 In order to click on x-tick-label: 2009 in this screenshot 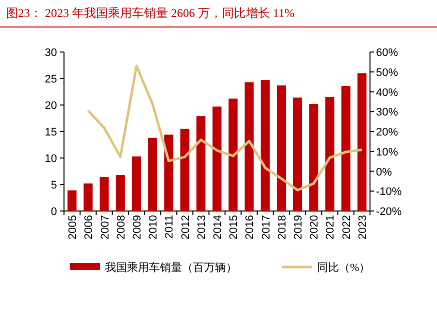, I will do `click(137, 227)`.